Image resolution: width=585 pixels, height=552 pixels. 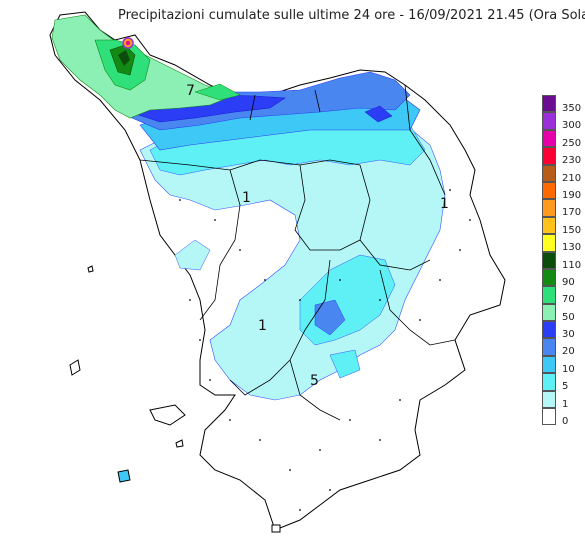 What do you see at coordinates (572, 195) in the screenshot?
I see `legend-label: 190` at bounding box center [572, 195].